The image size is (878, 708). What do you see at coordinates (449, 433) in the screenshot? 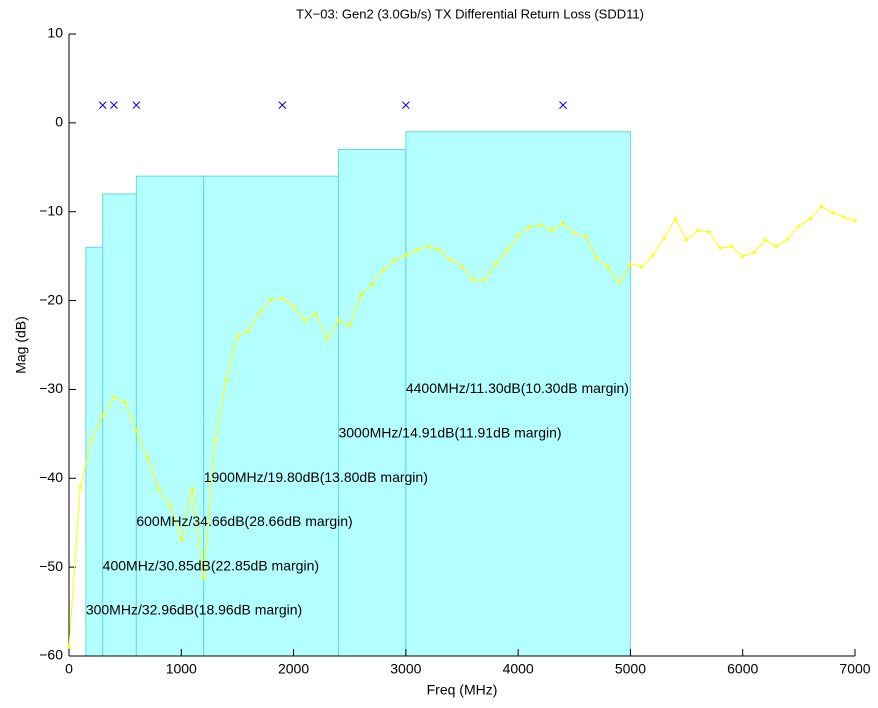
I see `annotation: 3000MHz/14.91dB(11.91dB margin)` at bounding box center [449, 433].